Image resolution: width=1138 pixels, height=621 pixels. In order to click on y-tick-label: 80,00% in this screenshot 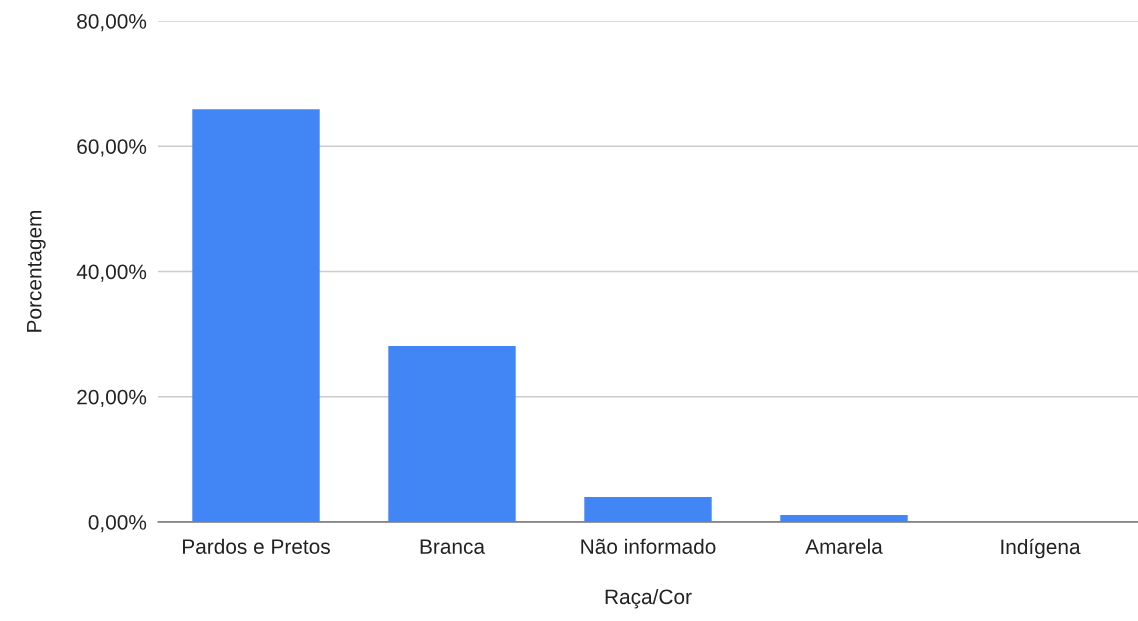, I will do `click(112, 23)`.